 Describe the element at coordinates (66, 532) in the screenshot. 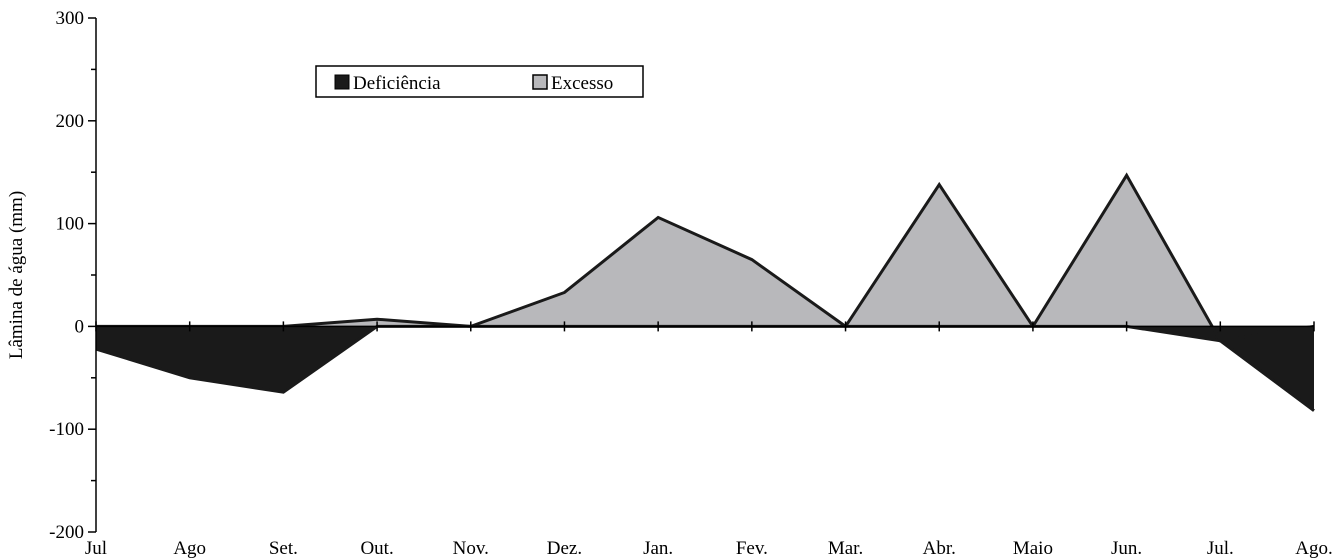

I see `y-tick-label: -200` at that location.